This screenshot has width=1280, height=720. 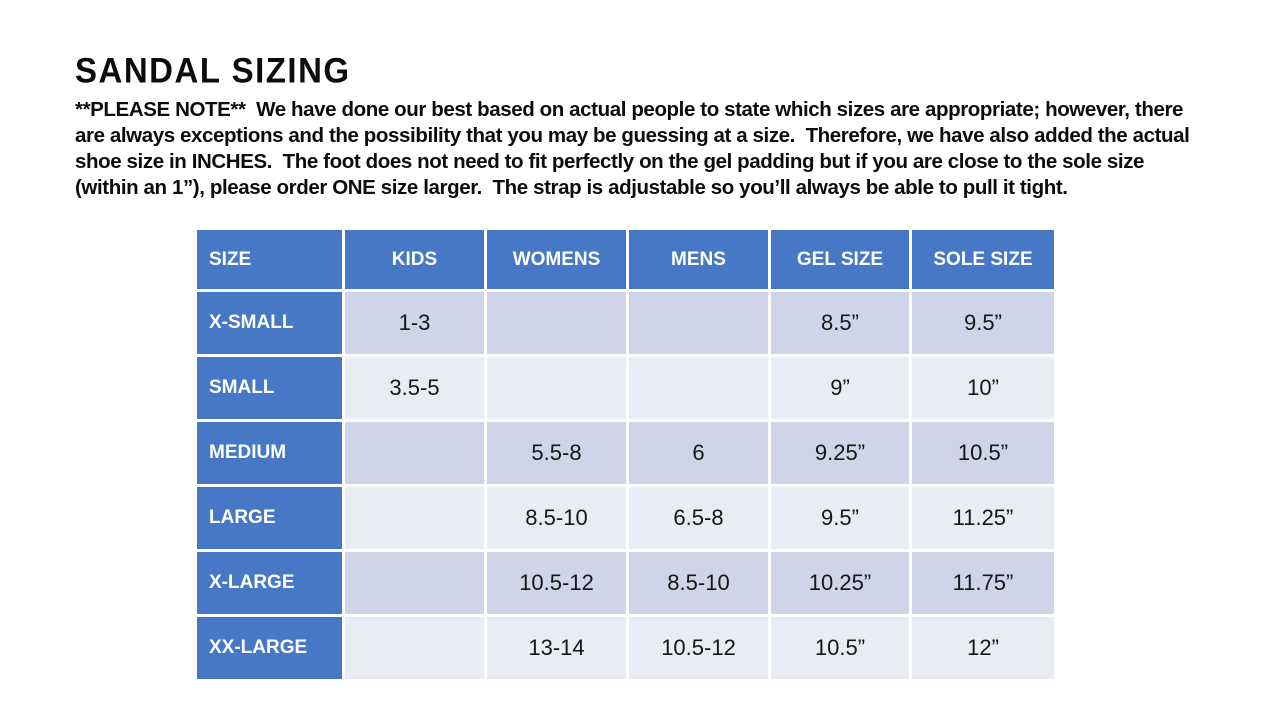 What do you see at coordinates (840, 583) in the screenshot?
I see `cell-gel-size: 10.25”` at bounding box center [840, 583].